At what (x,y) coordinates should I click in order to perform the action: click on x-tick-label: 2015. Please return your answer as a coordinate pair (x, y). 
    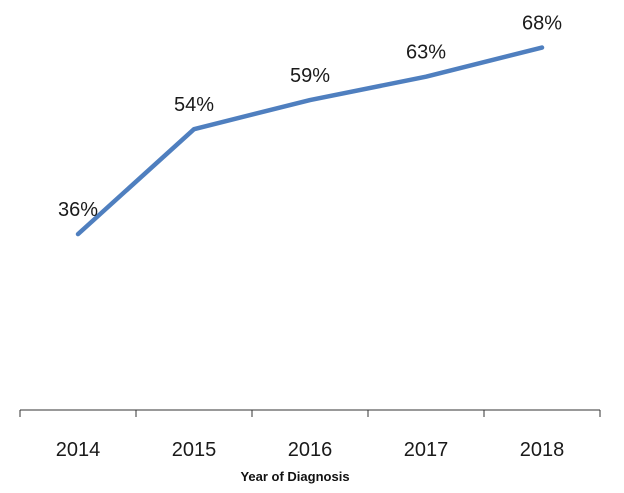
    Looking at the image, I should click on (194, 450).